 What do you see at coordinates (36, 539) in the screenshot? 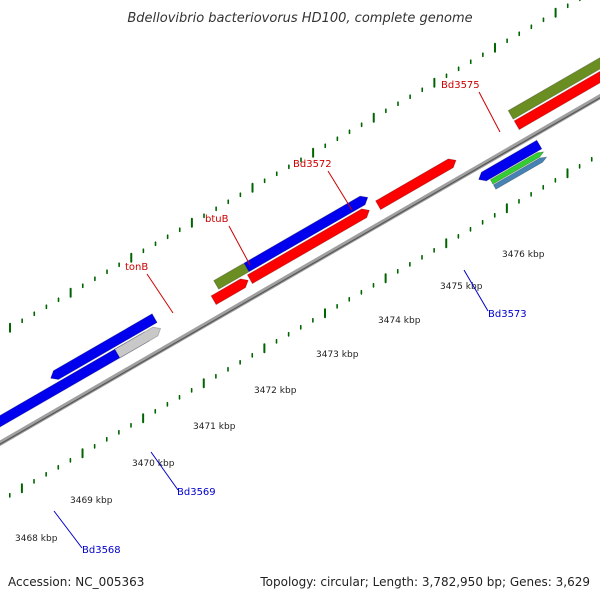
I see `kbp-tick-label: 3468 kbp` at bounding box center [36, 539].